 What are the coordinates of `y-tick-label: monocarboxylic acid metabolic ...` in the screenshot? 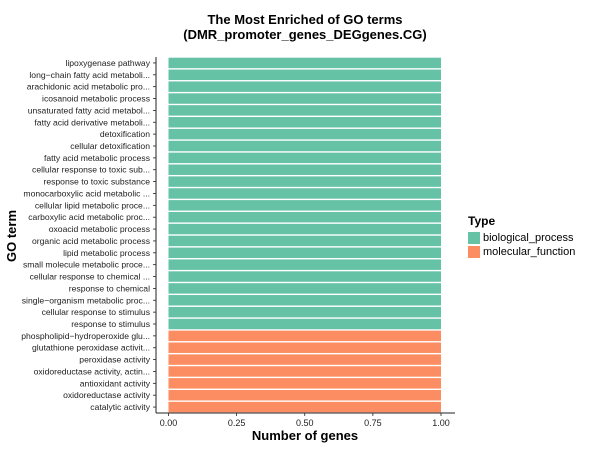 It's located at (86, 193).